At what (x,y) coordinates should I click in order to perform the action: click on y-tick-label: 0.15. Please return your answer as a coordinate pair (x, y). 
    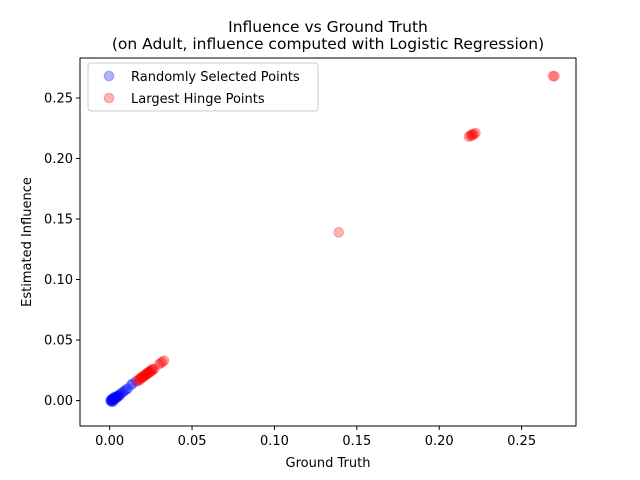
    Looking at the image, I should click on (58, 220).